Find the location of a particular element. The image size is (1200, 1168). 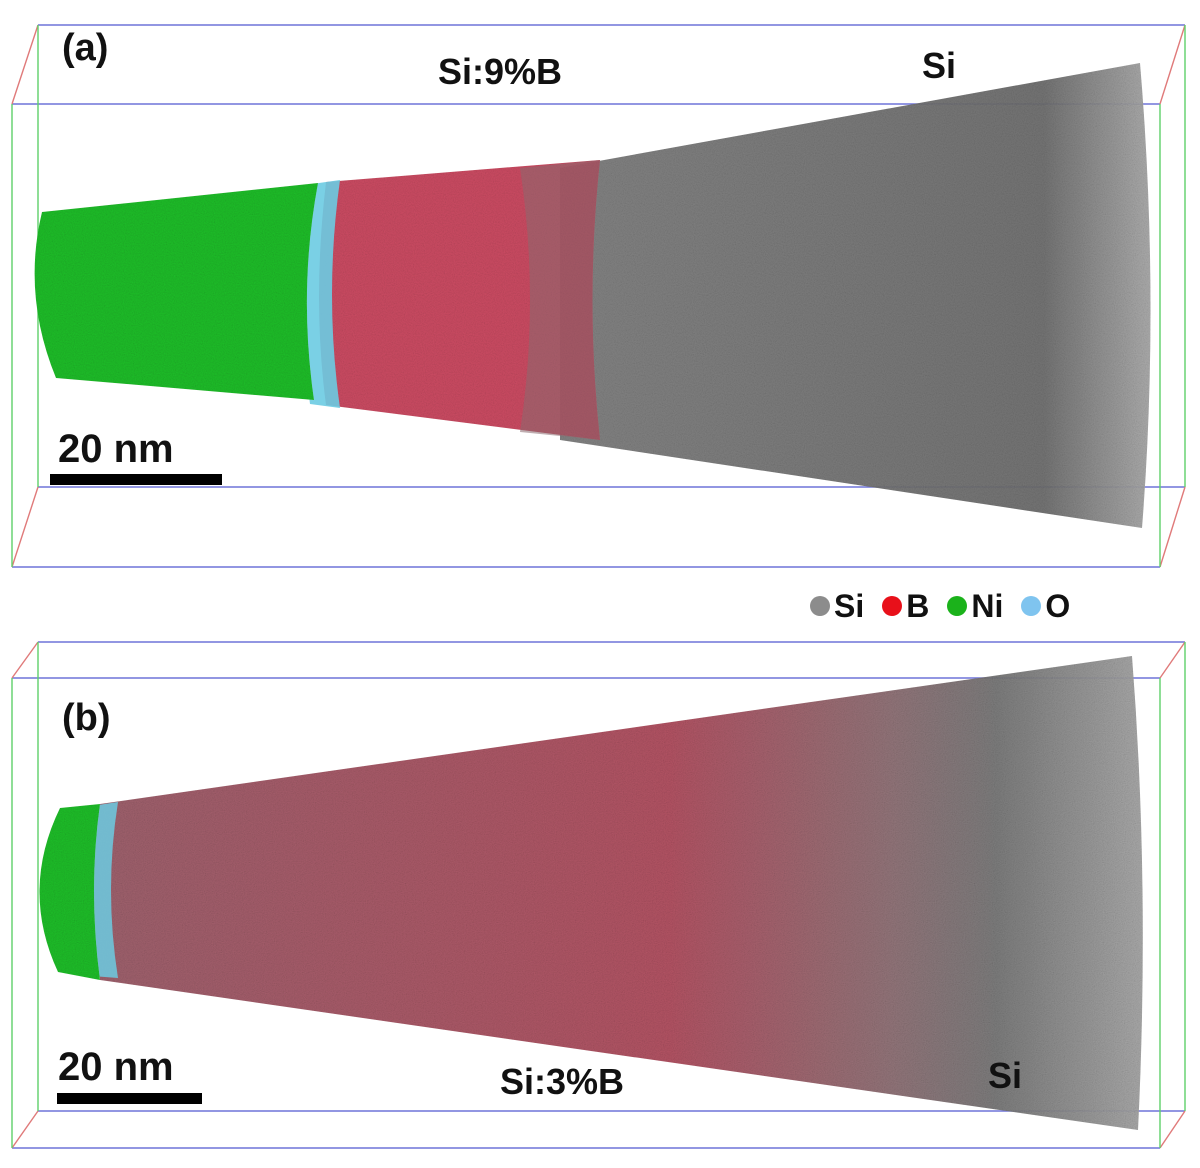

legend-label: Si is located at coordinates (849, 605).